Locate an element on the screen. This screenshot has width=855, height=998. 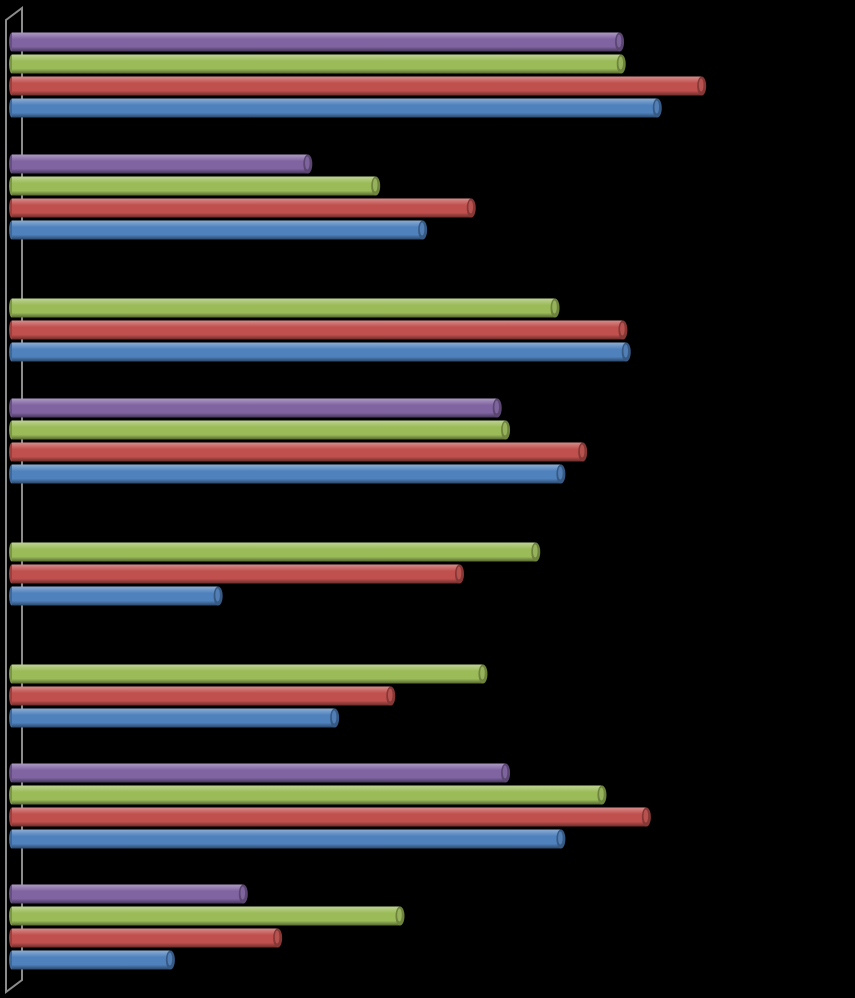
axis-wall-frame is located at coordinates (14, 500).